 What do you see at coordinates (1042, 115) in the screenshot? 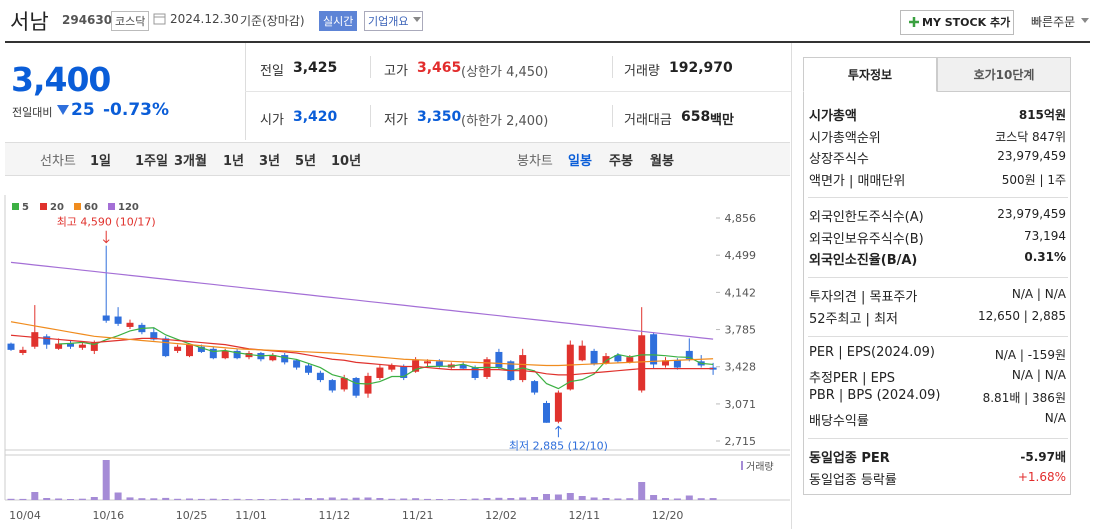
I see `info-value: 815억원` at bounding box center [1042, 115].